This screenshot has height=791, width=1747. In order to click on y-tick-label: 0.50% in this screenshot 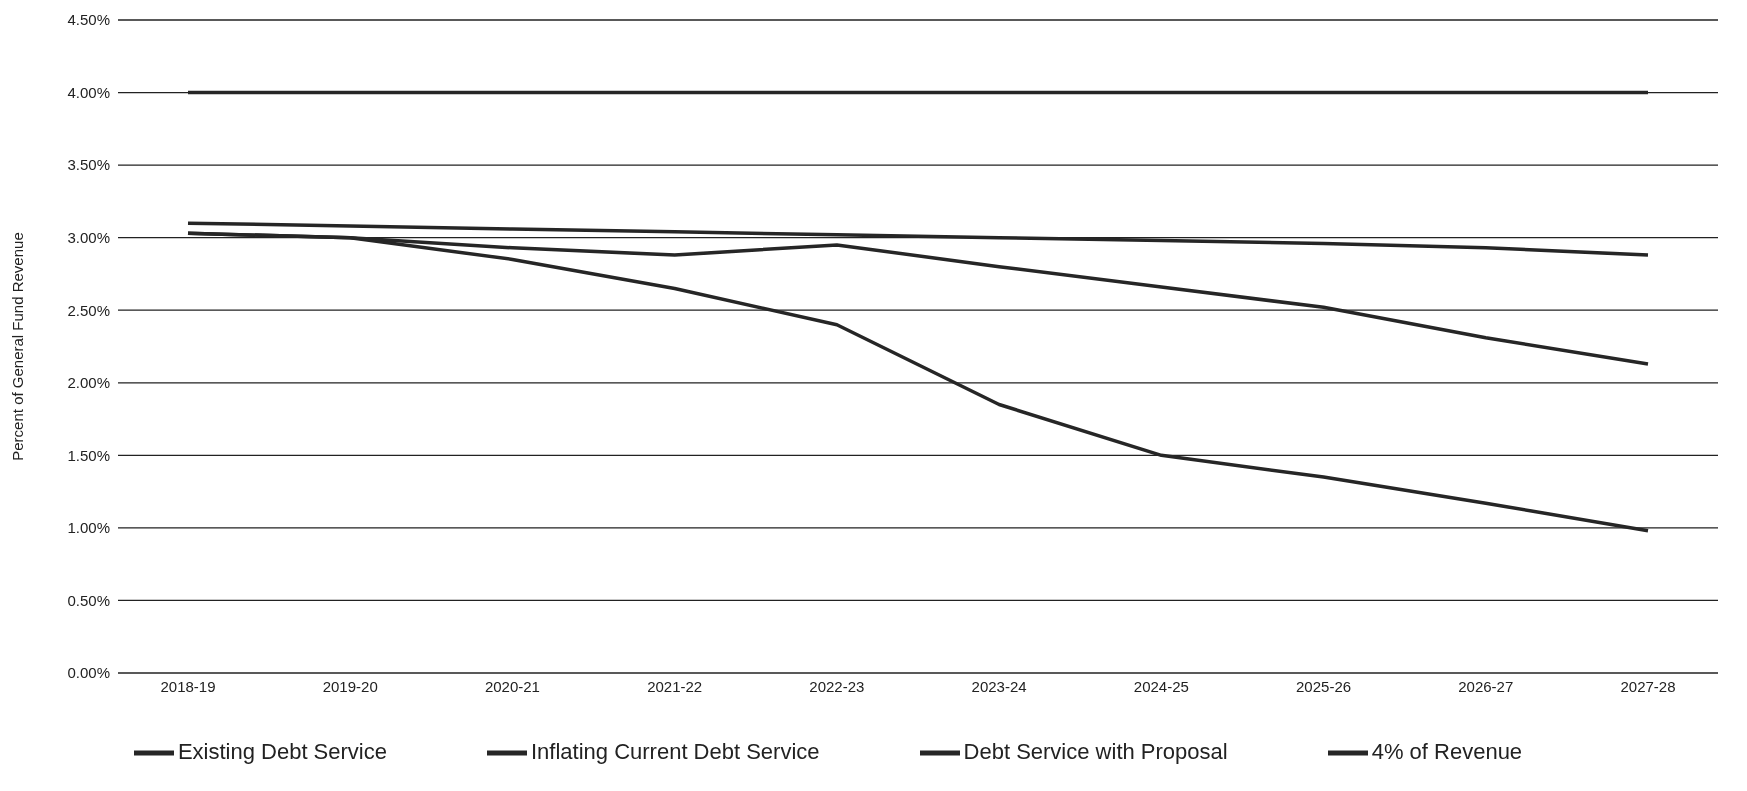, I will do `click(88, 600)`.